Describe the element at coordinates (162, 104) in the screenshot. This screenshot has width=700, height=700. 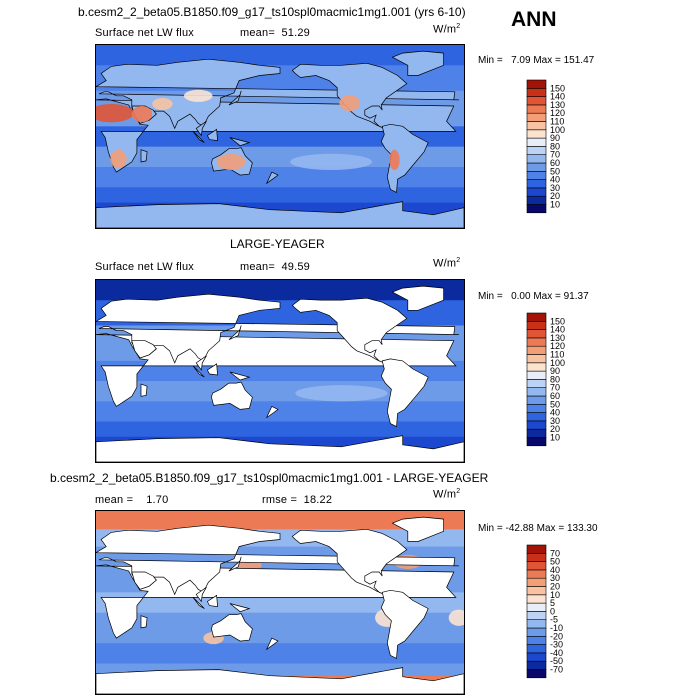
I see `map1-hot-iran` at that location.